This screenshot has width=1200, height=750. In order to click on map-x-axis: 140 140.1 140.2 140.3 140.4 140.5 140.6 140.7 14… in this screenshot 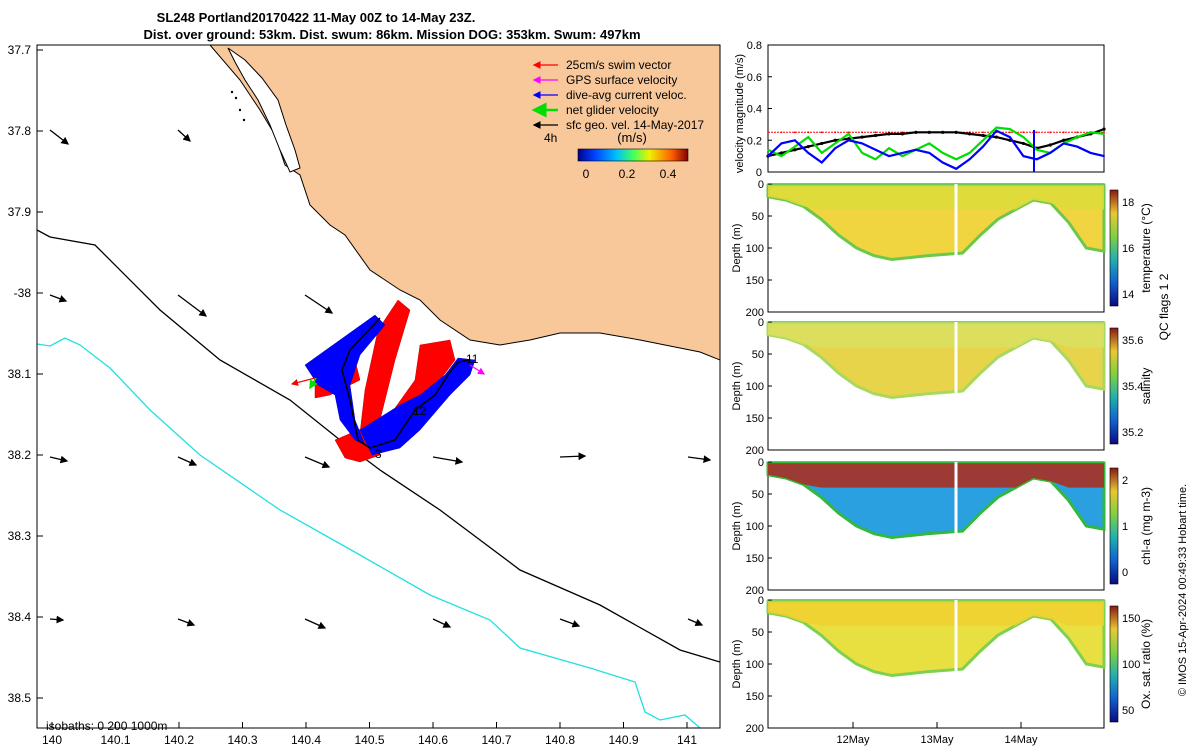, I will do `click(369, 734)`.